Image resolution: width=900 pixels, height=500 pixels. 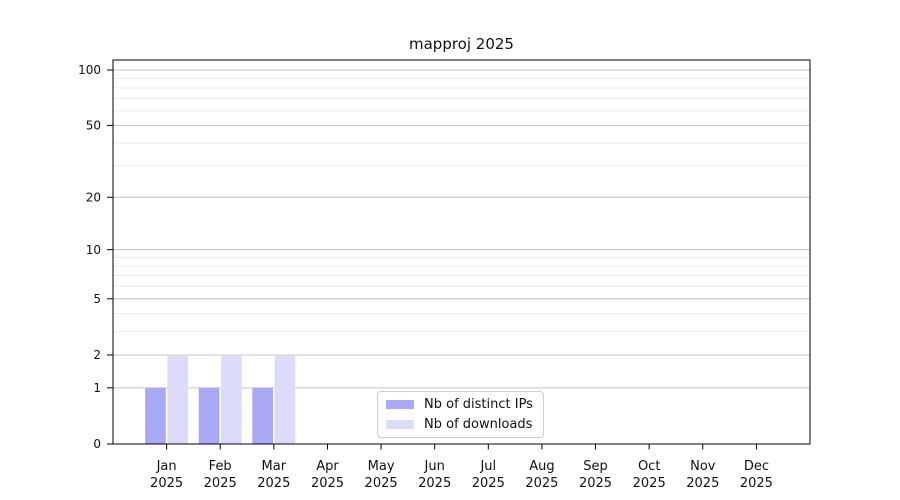 What do you see at coordinates (89, 70) in the screenshot?
I see `y-tick-label: 100` at bounding box center [89, 70].